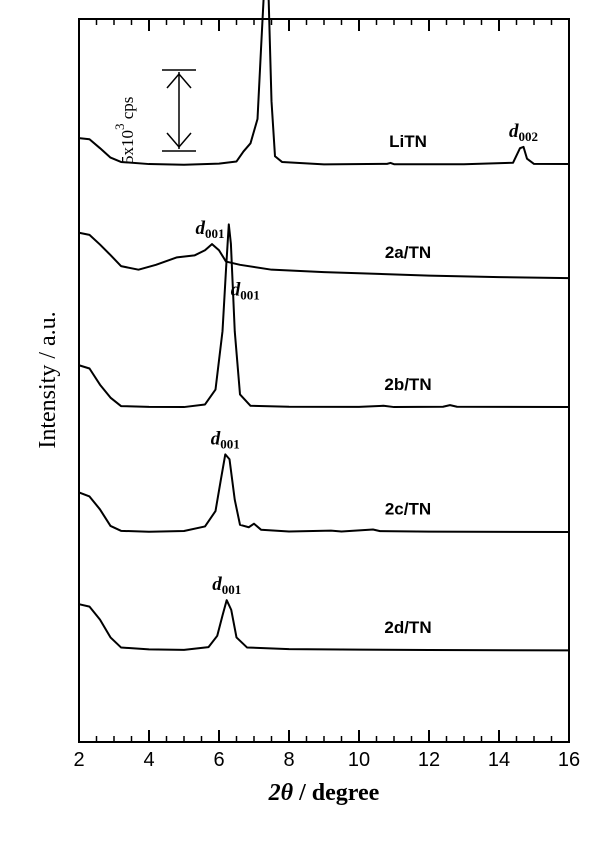 Image resolution: width=607 pixels, height=844 pixels. Describe the element at coordinates (288, 760) in the screenshot. I see `x-tick-label-8: 8` at that location.